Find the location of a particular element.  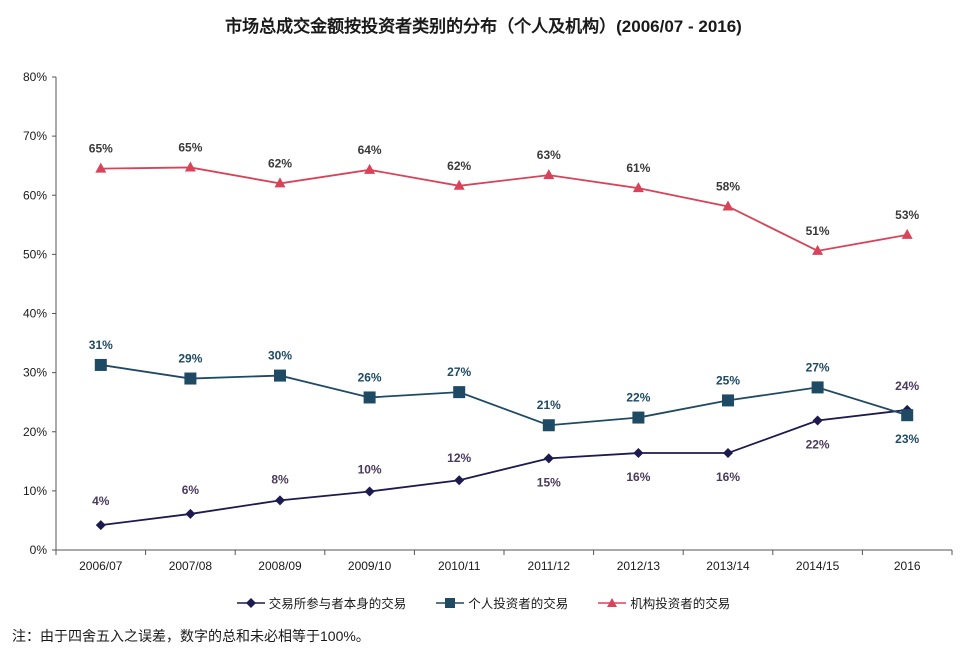

legend-label: 机构投资者的交易 is located at coordinates (680, 604).